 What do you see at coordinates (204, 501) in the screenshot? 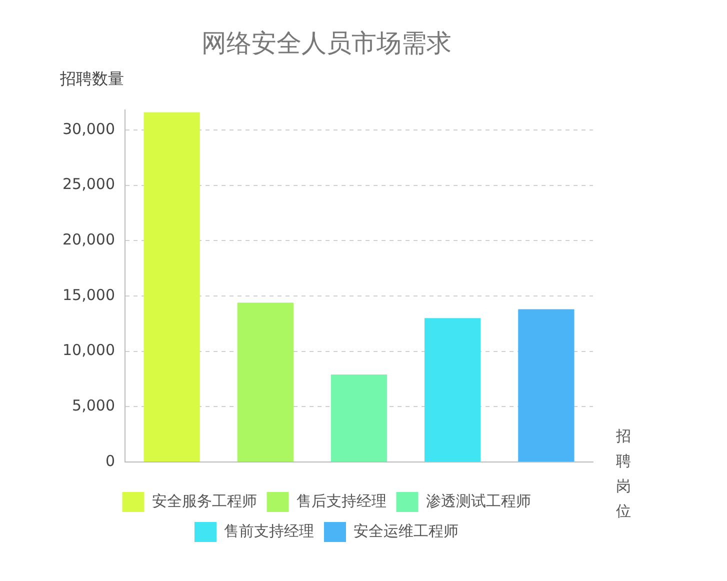
I see `legend-label: 安全服务工程师` at bounding box center [204, 501].